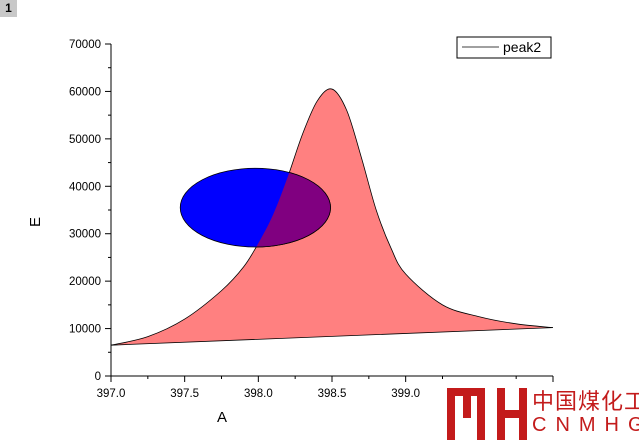 The width and height of the screenshot is (639, 448). I want to click on y-tick-label: 20000, so click(85, 282).